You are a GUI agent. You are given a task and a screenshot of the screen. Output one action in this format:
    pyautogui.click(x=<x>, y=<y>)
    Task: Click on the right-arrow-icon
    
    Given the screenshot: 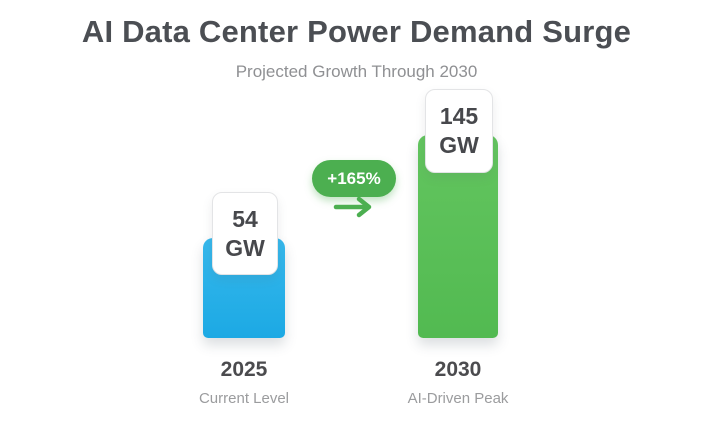 What is the action you would take?
    pyautogui.click(x=352, y=207)
    